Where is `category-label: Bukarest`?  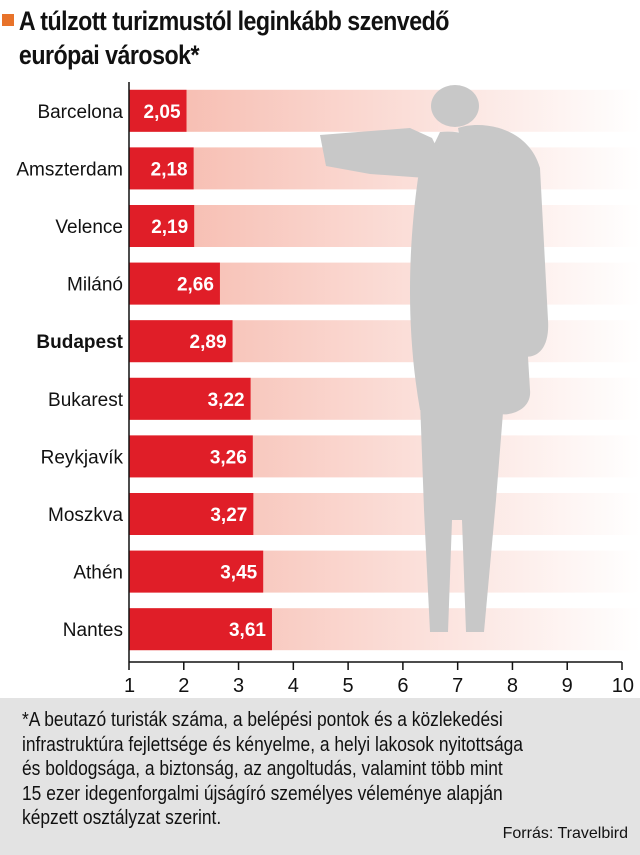 category-label: Bukarest is located at coordinates (86, 400).